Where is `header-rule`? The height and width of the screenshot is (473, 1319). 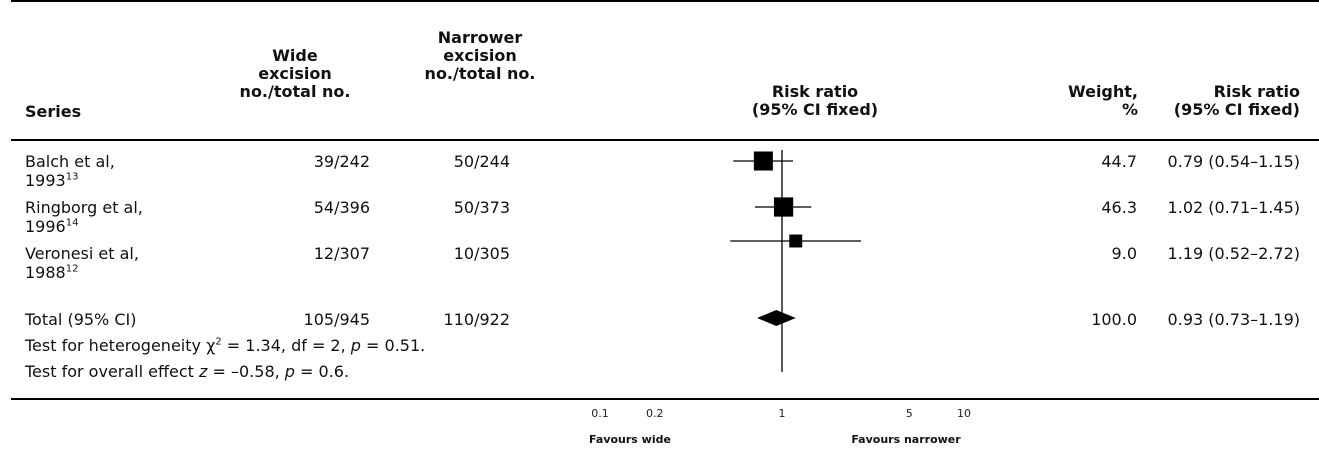 header-rule is located at coordinates (665, 140).